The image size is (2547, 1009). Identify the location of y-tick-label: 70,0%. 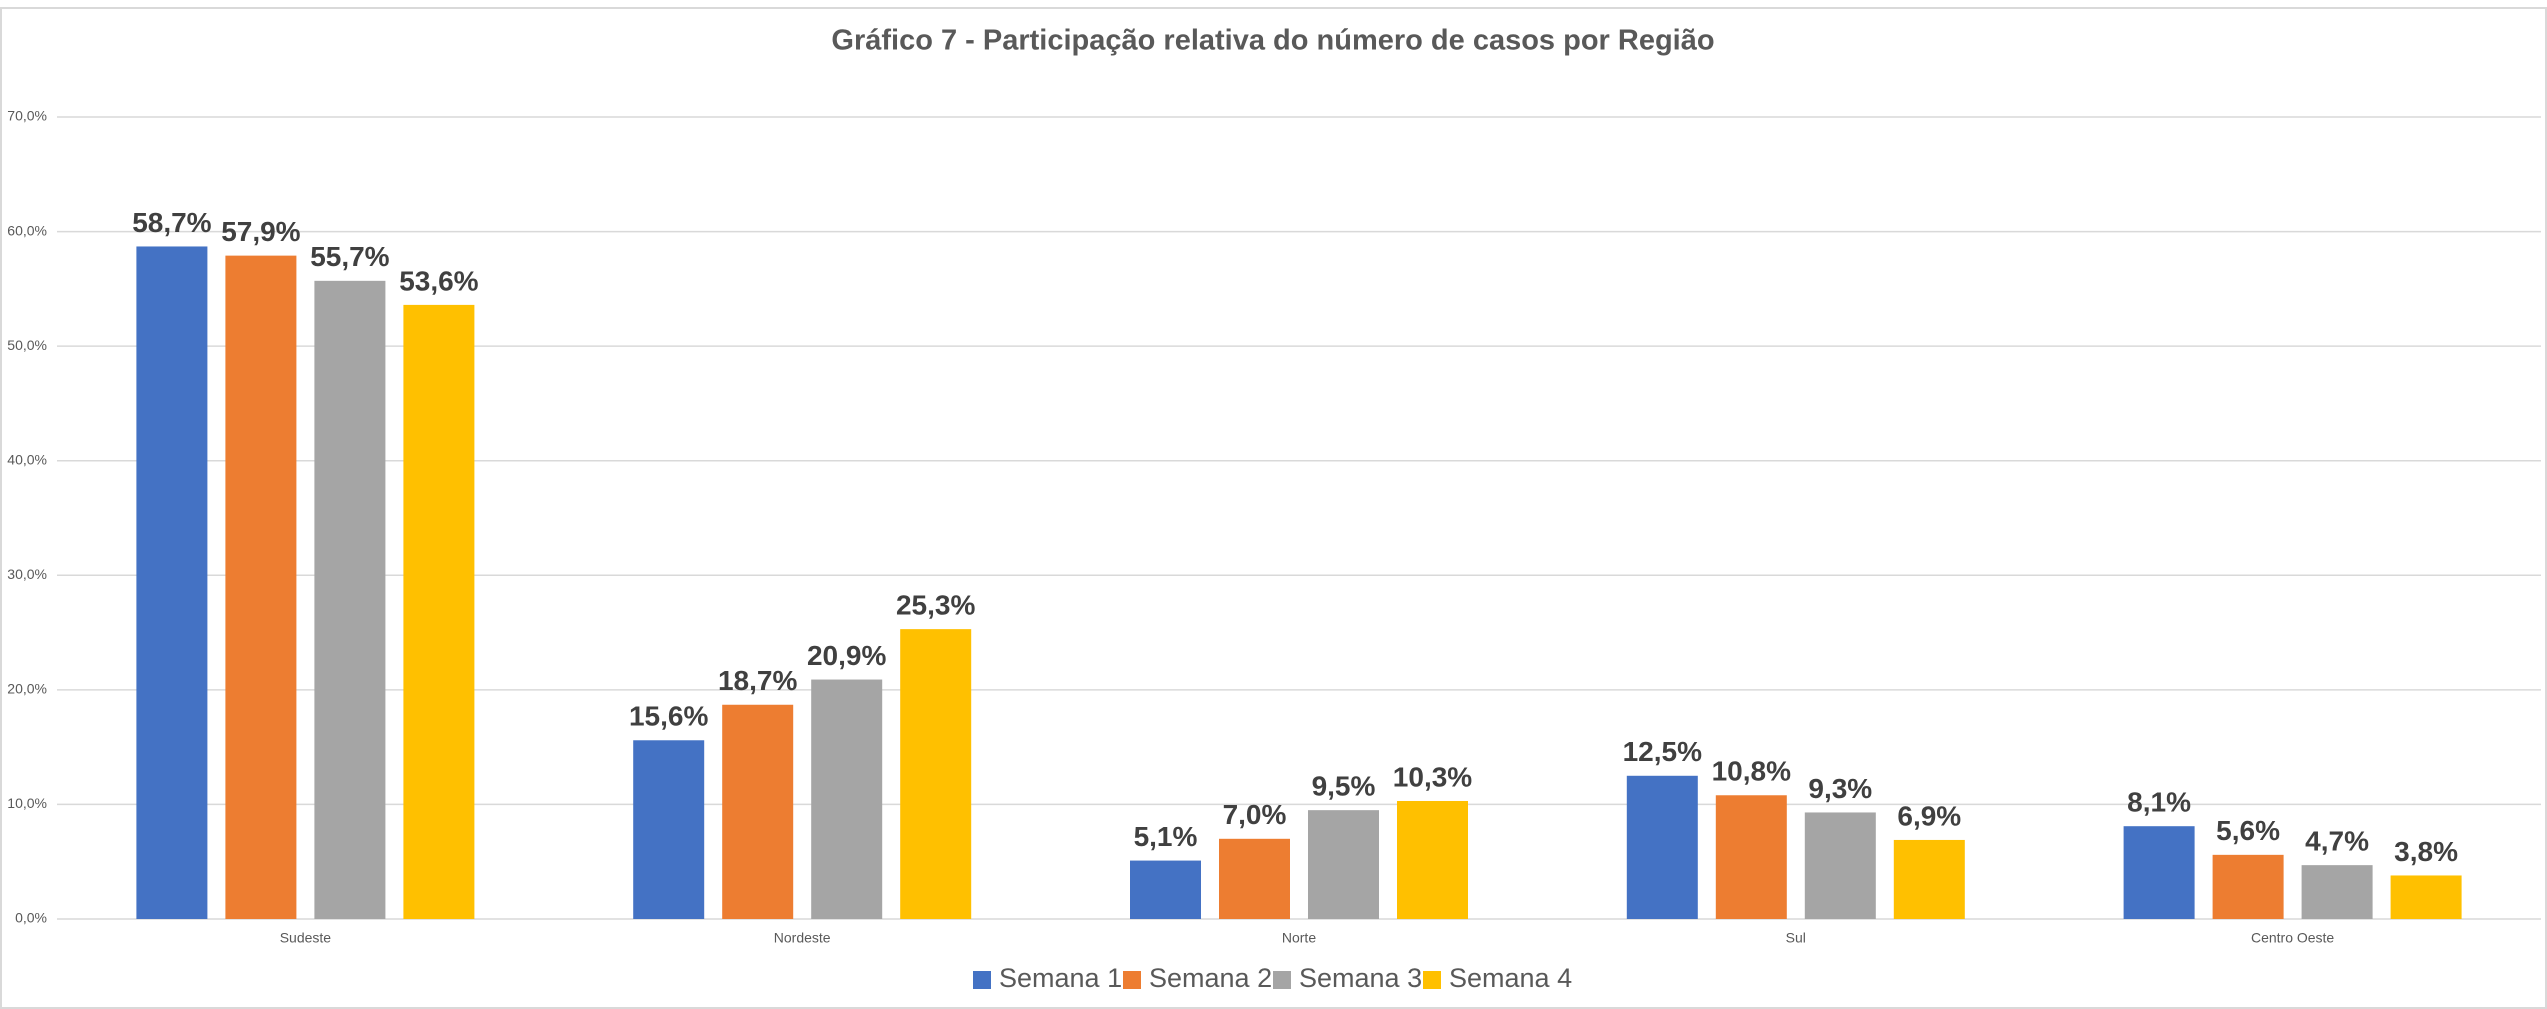
(27, 116).